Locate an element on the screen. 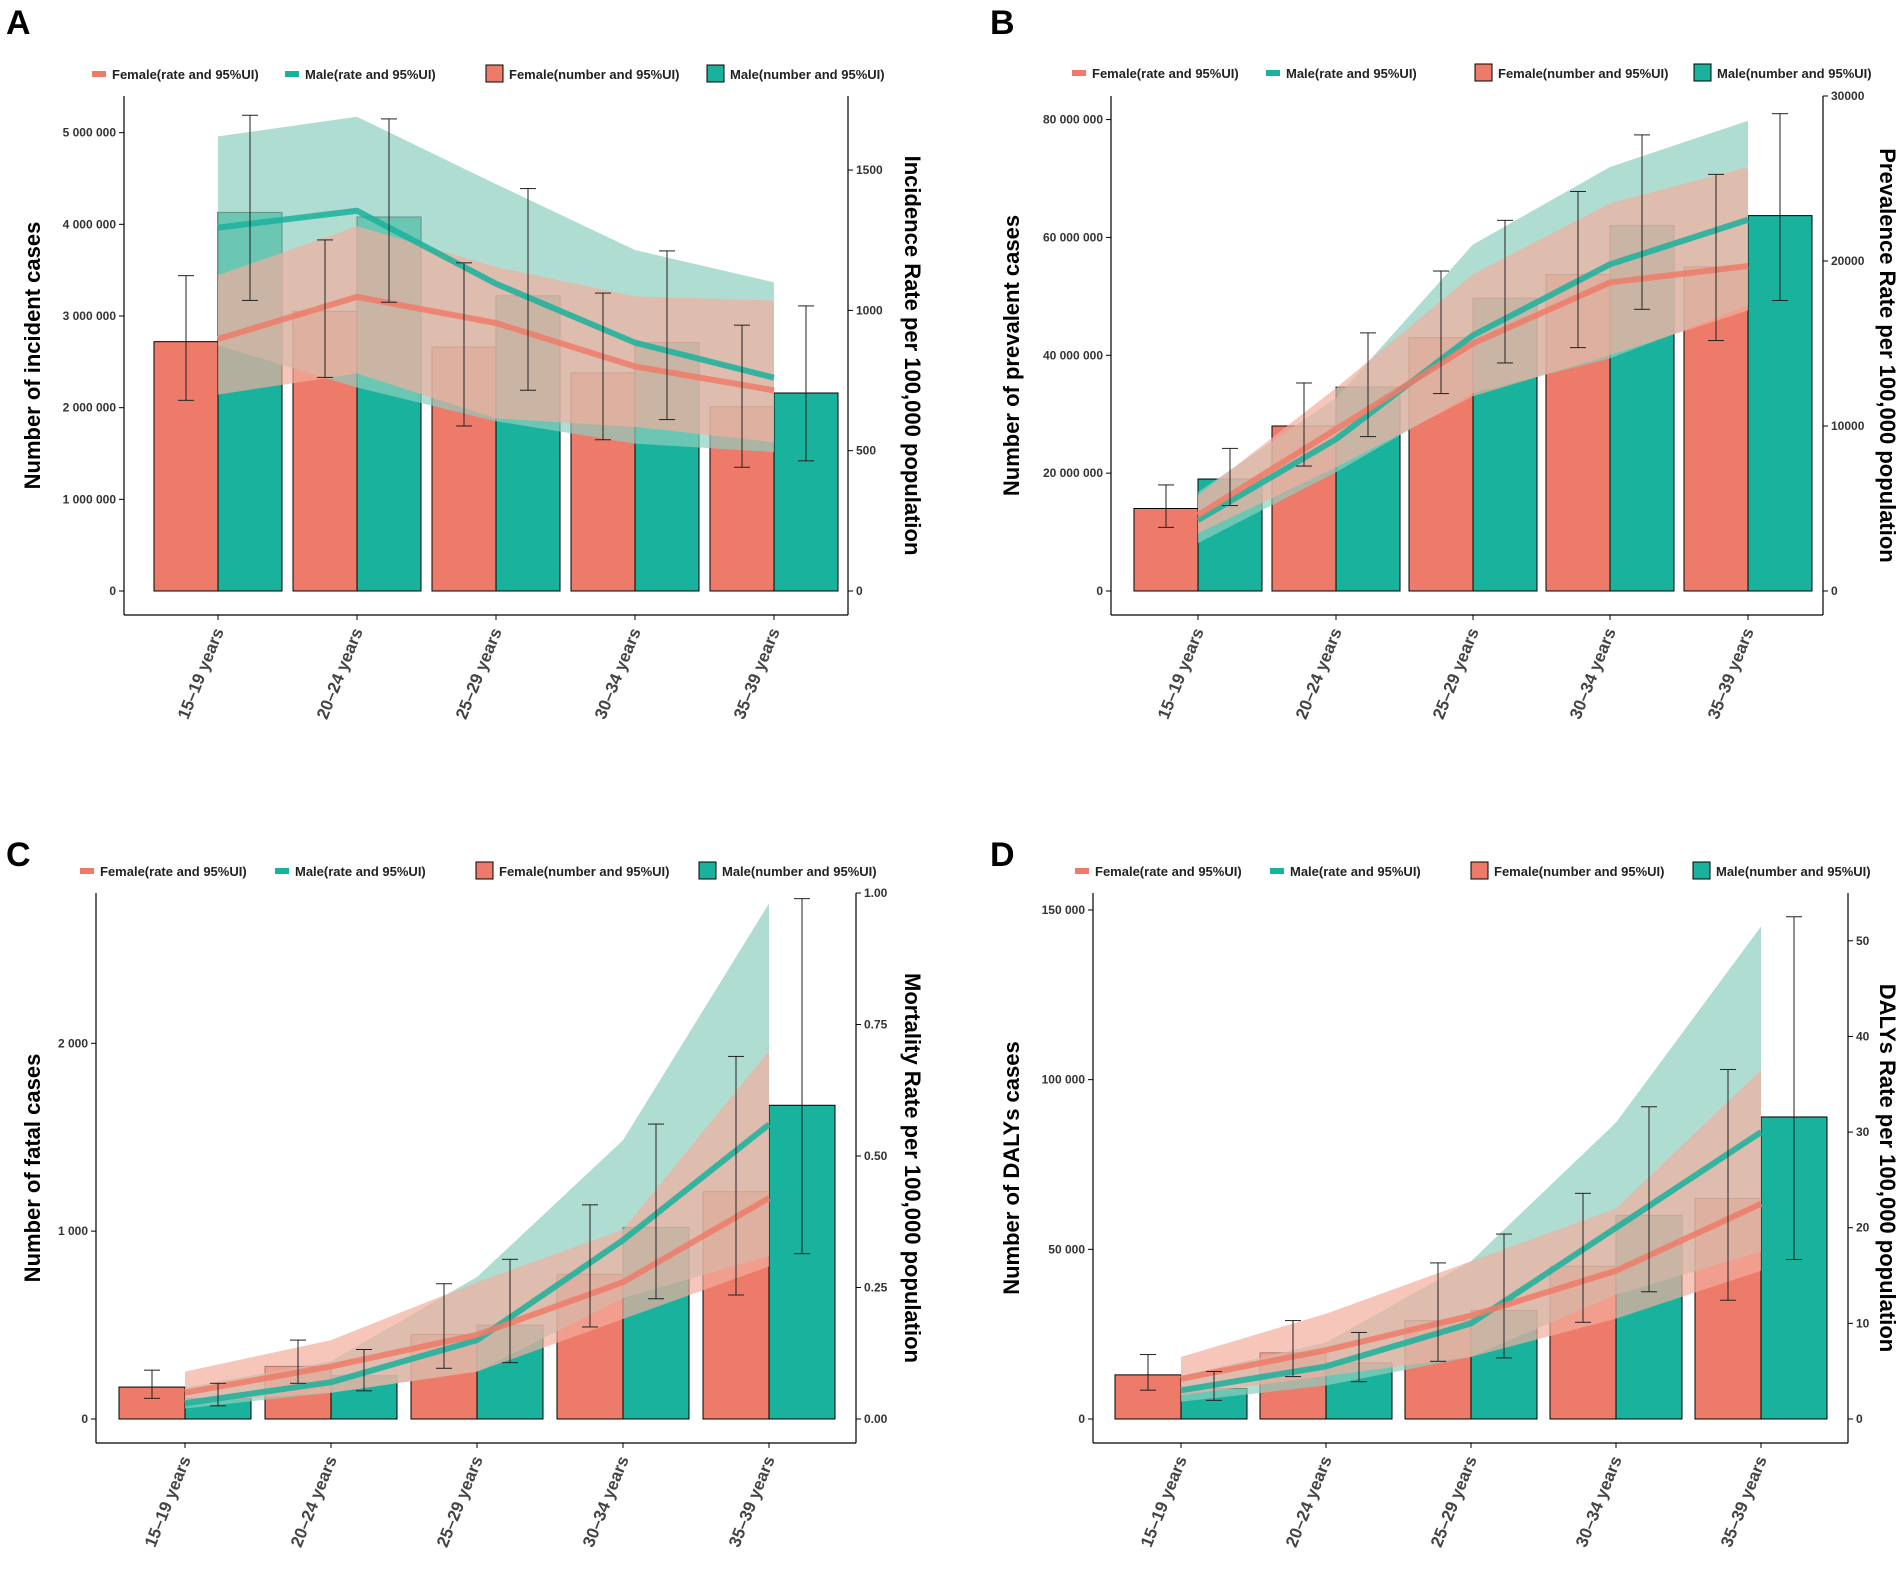  right-tick-label: 50 is located at coordinates (1863, 941).